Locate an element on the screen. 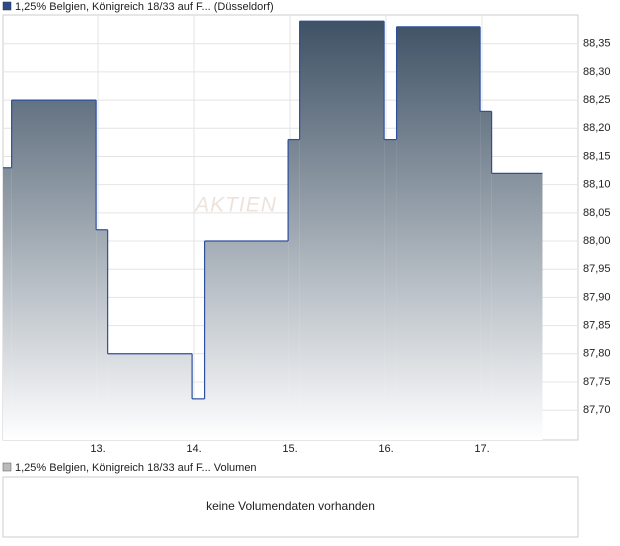 This screenshot has height=546, width=620. y-tick-label: 87,75 is located at coordinates (597, 382).